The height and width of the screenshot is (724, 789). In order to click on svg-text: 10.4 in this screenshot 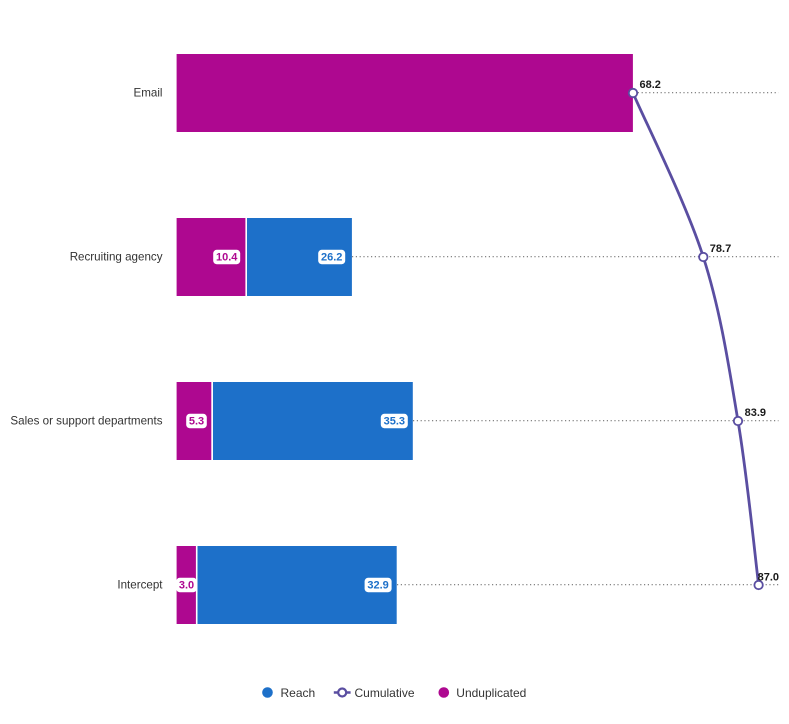, I will do `click(227, 258)`.